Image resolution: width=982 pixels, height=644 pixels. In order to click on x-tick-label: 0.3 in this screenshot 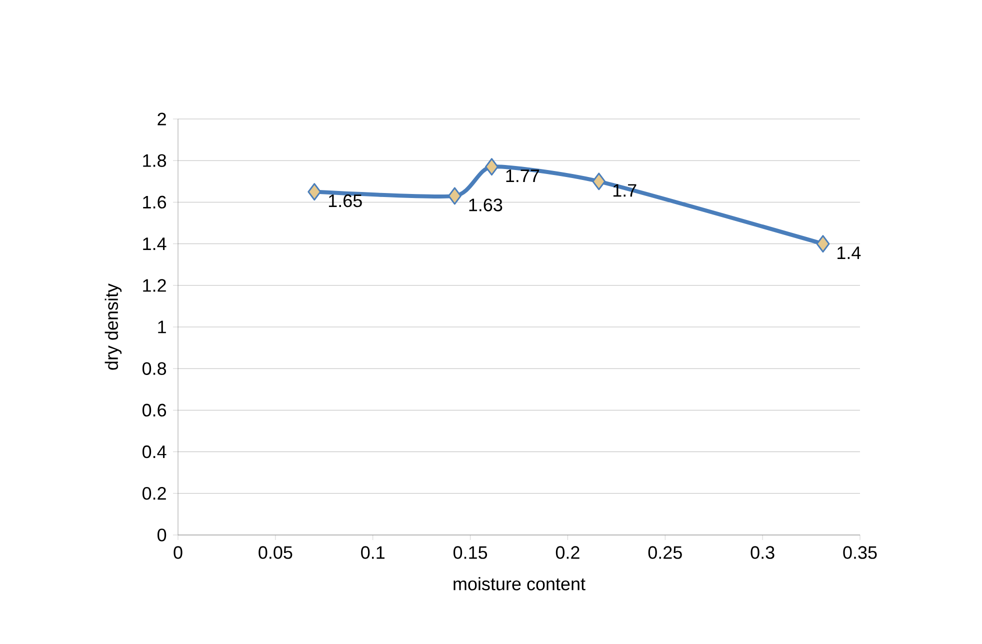, I will do `click(762, 552)`.